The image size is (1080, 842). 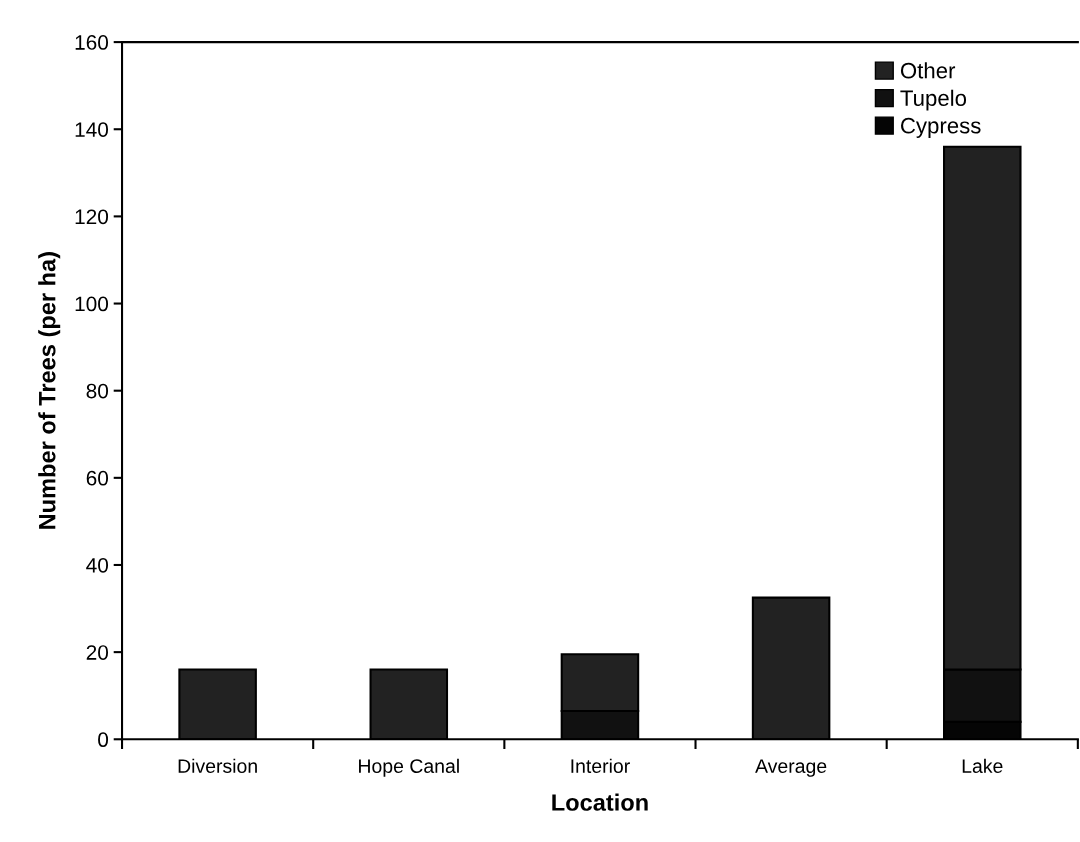 What do you see at coordinates (600, 765) in the screenshot?
I see `x-tick-label: Interior` at bounding box center [600, 765].